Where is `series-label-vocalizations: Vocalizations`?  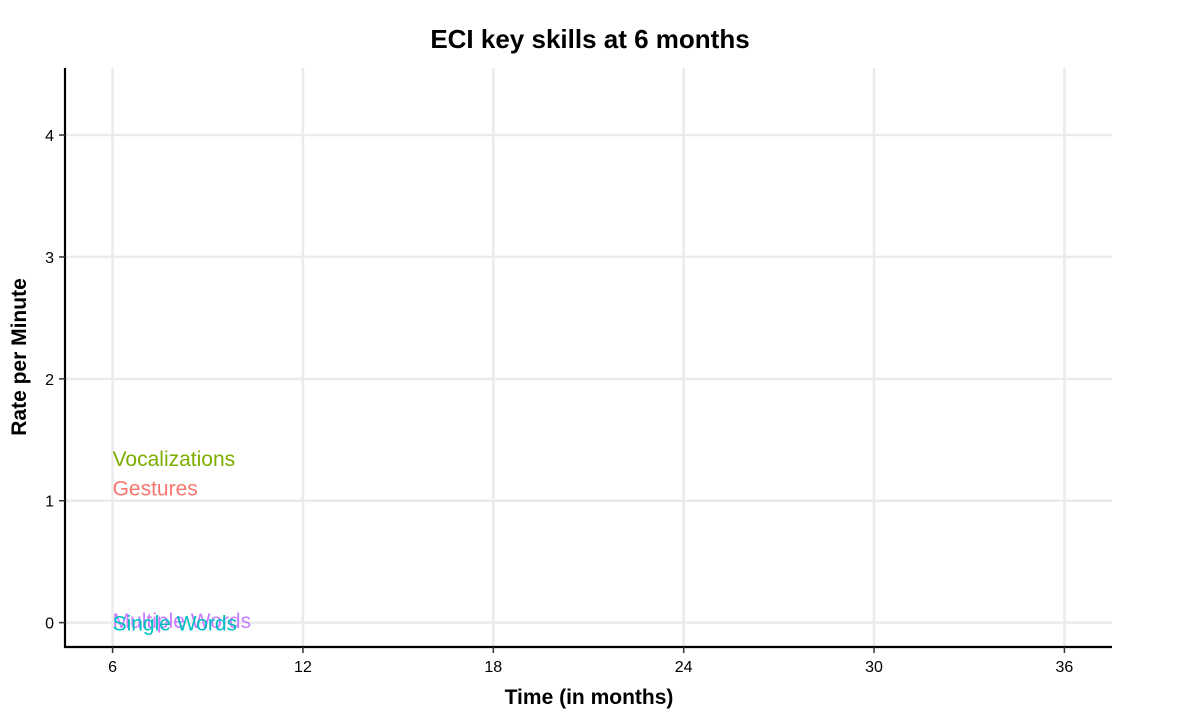 series-label-vocalizations: Vocalizations is located at coordinates (174, 459).